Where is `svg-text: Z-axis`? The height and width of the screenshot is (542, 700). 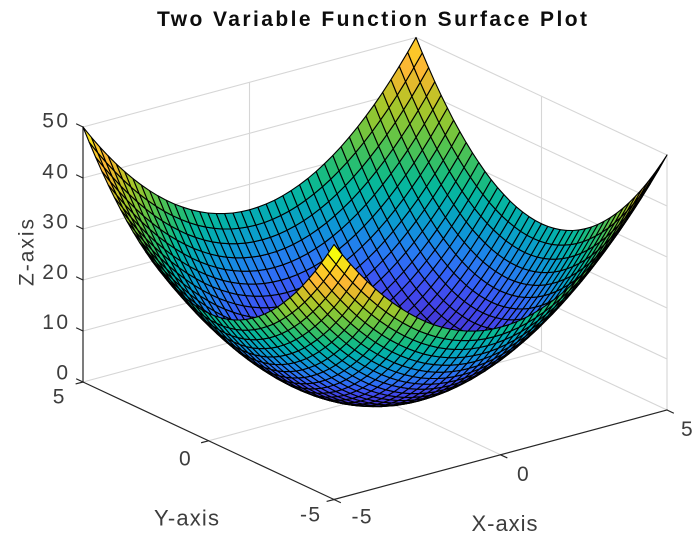 svg-text: Z-axis is located at coordinates (26, 252).